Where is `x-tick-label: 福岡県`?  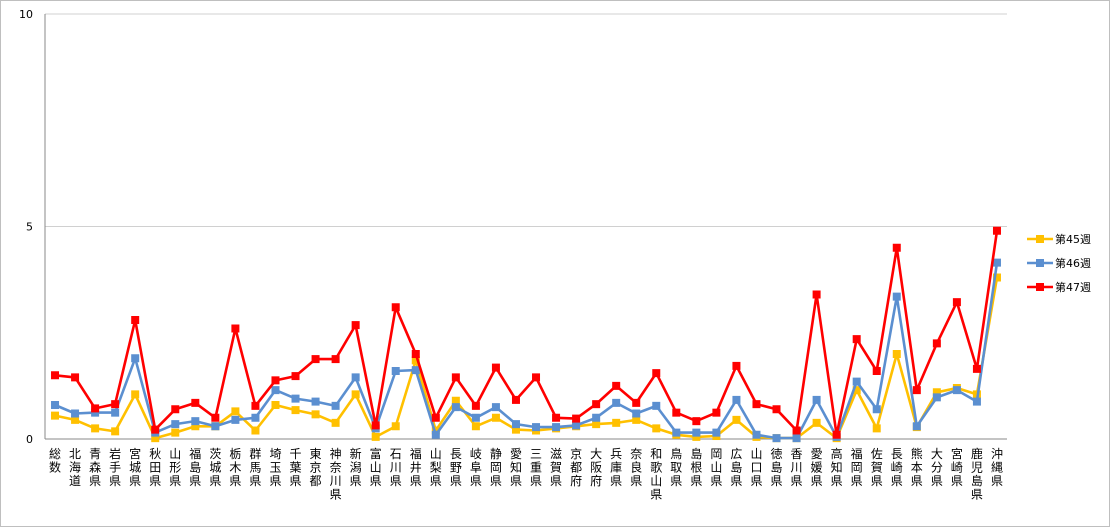 x-tick-label: 福岡県 is located at coordinates (857, 467).